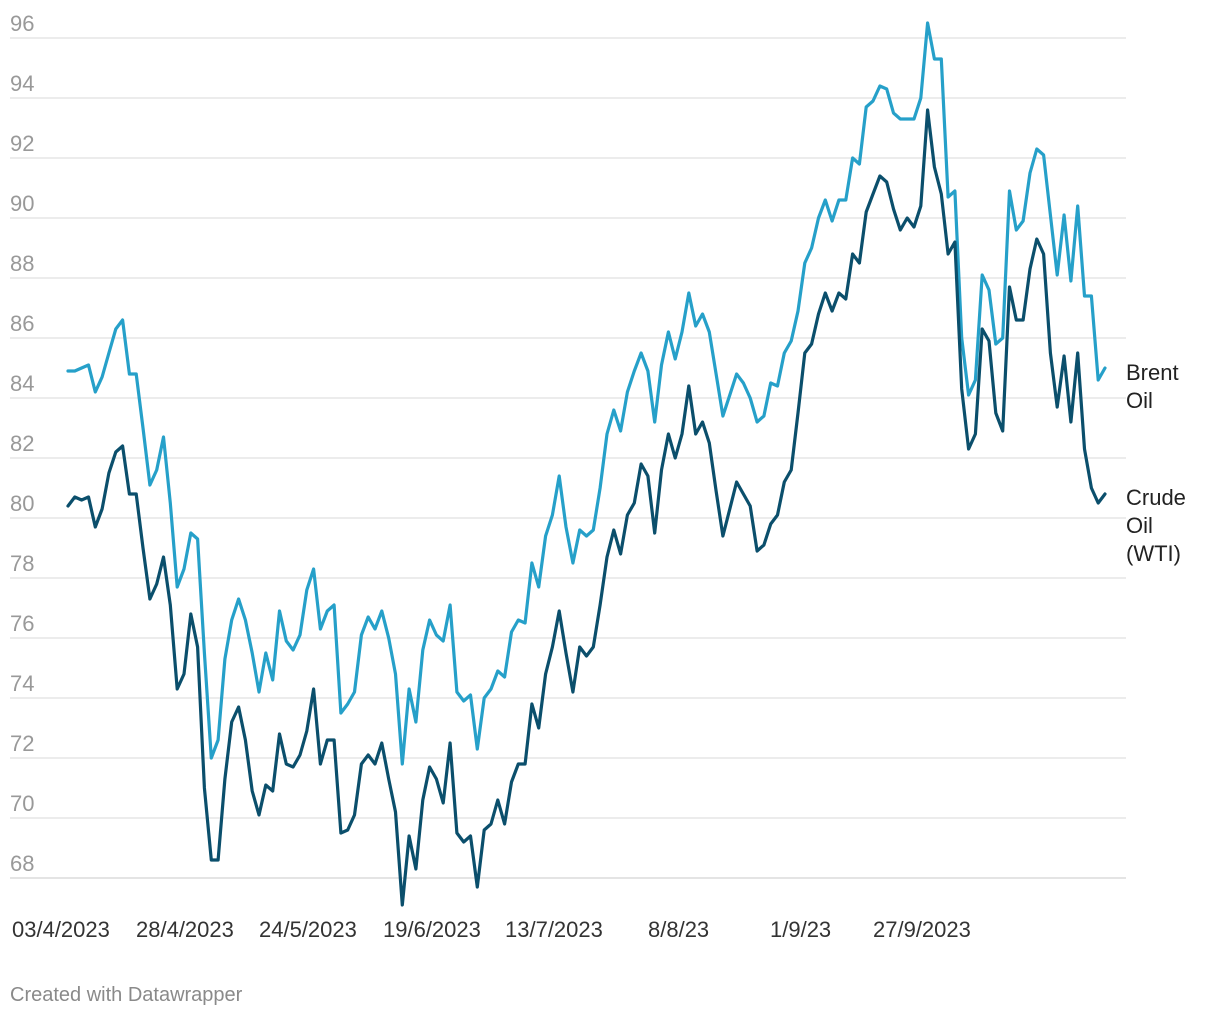 The width and height of the screenshot is (1220, 1020). I want to click on x-tick-label: 24/5/2023, so click(308, 929).